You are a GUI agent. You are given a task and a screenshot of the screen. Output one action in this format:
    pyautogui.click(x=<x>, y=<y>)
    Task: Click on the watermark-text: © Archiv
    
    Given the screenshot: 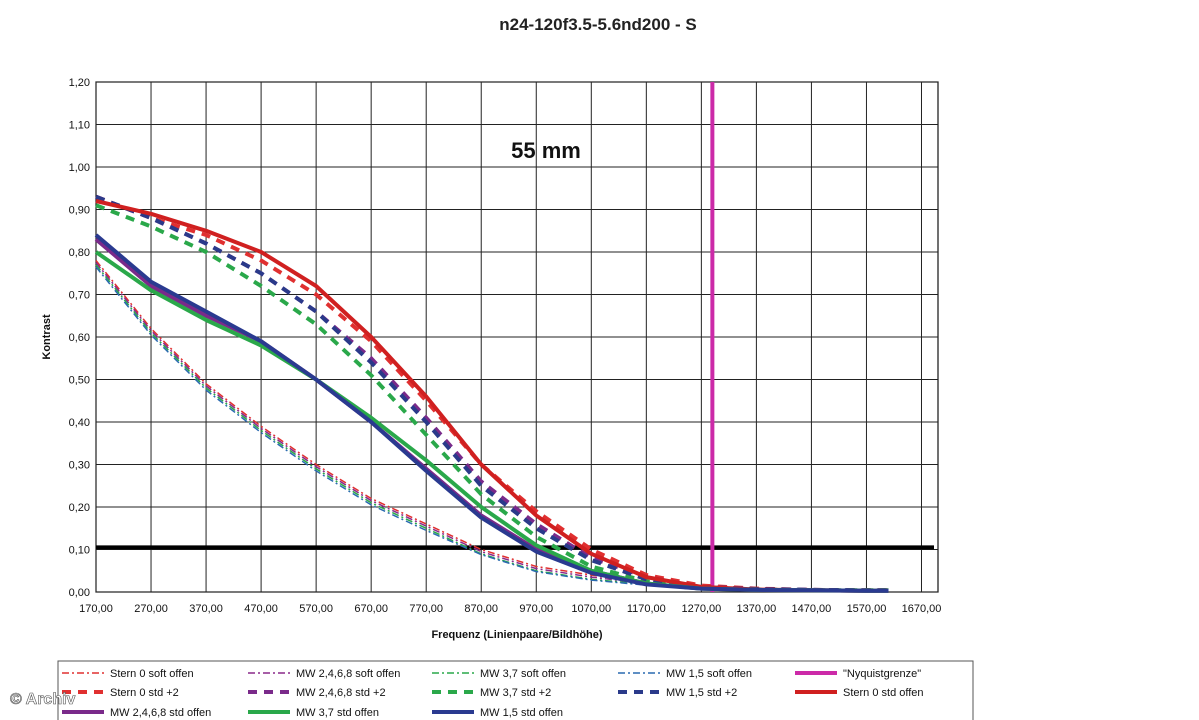 What is the action you would take?
    pyautogui.click(x=43, y=699)
    